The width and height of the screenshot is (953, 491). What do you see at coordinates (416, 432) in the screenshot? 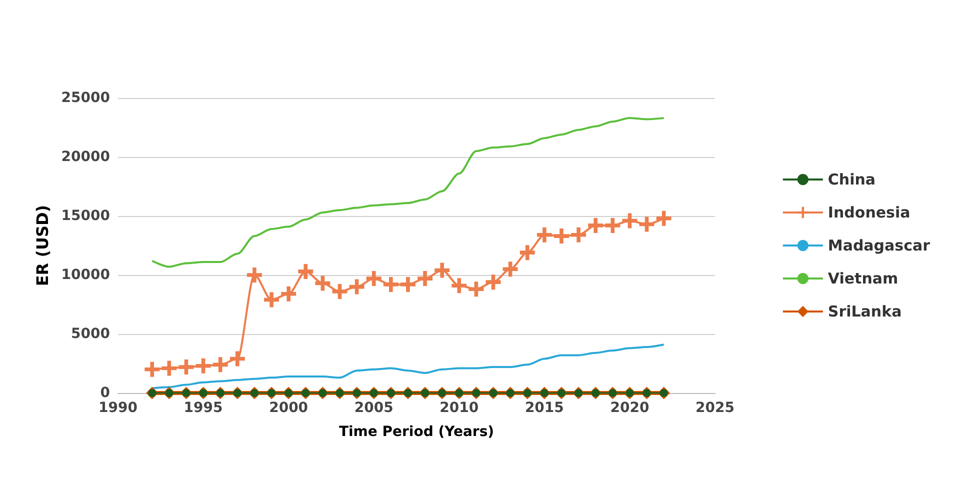
I see `x-axis-title: Time Period (Years)` at bounding box center [416, 432].